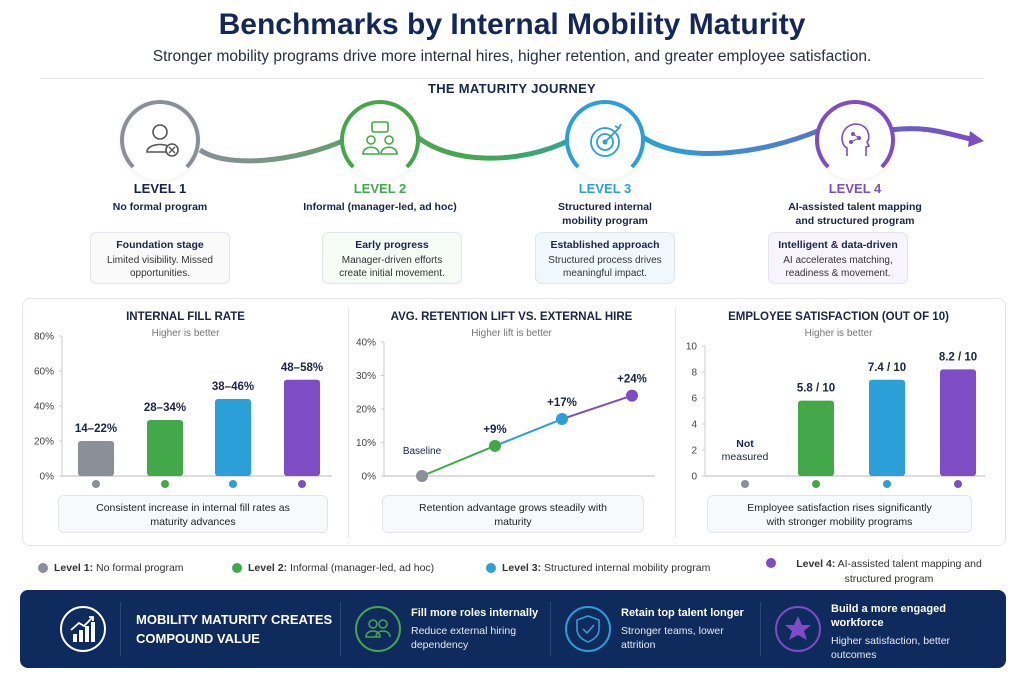 Image resolution: width=1024 pixels, height=683 pixels. I want to click on level-description: Structured internal mobility program, so click(605, 214).